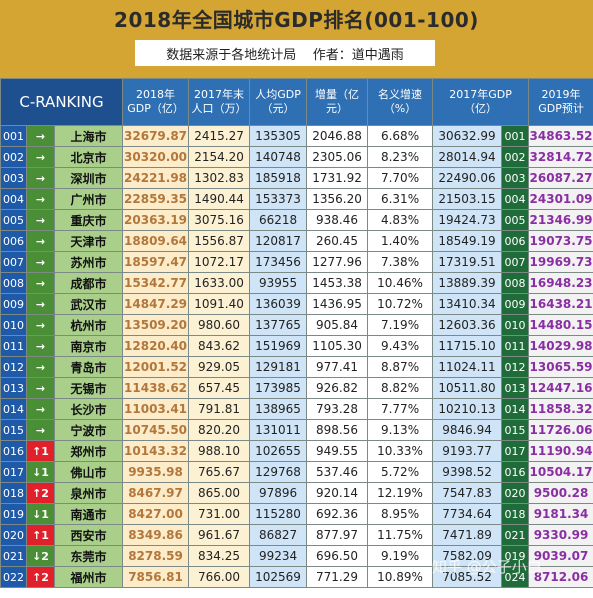  I want to click on city-name-cell: 泉州市, so click(88, 493).